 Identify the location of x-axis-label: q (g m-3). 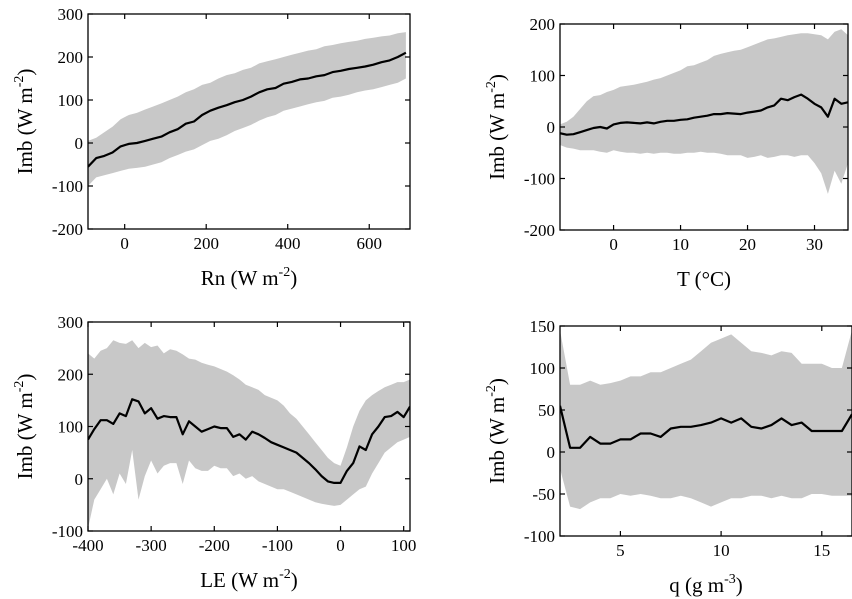
(706, 584).